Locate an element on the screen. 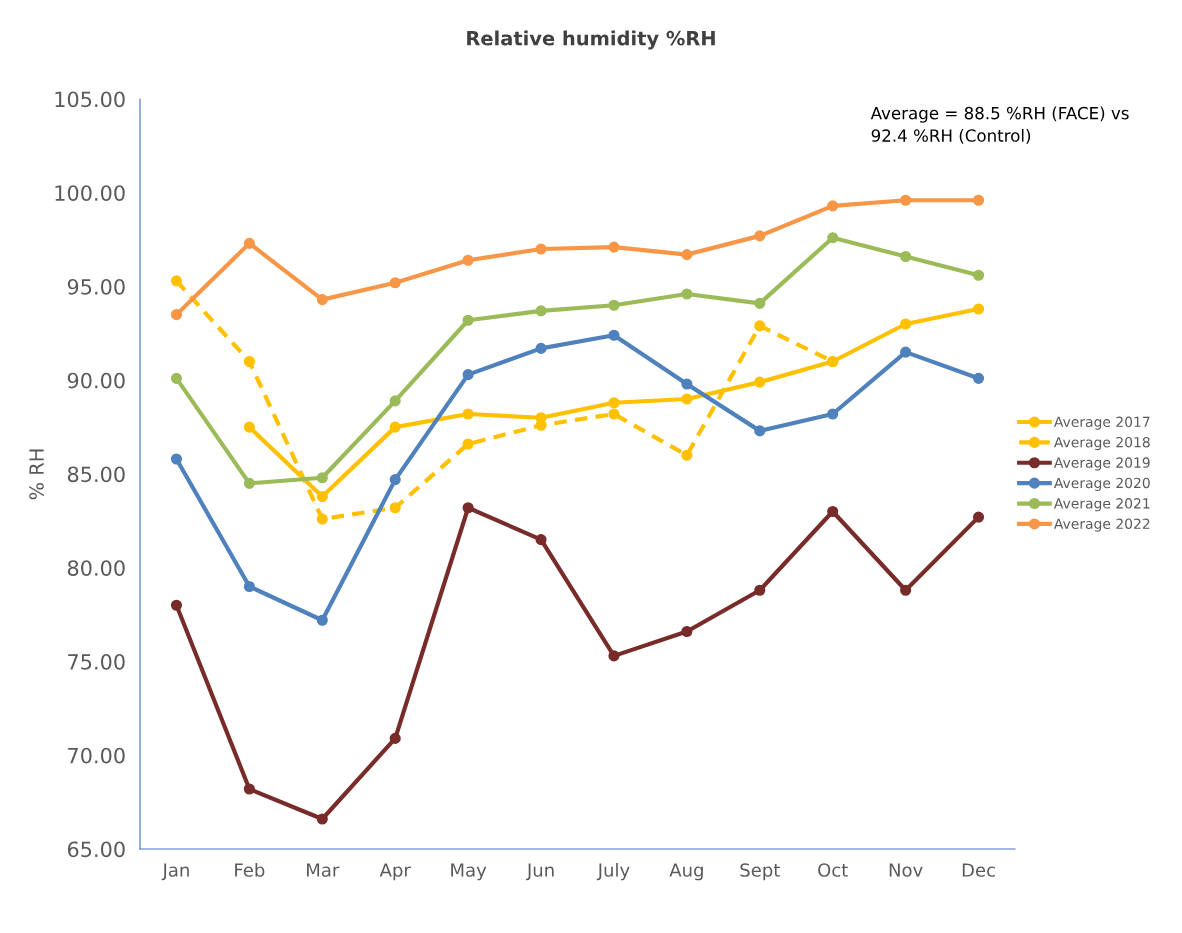 This screenshot has width=1182, height=933. legend-label: Average 2021 is located at coordinates (1102, 505).